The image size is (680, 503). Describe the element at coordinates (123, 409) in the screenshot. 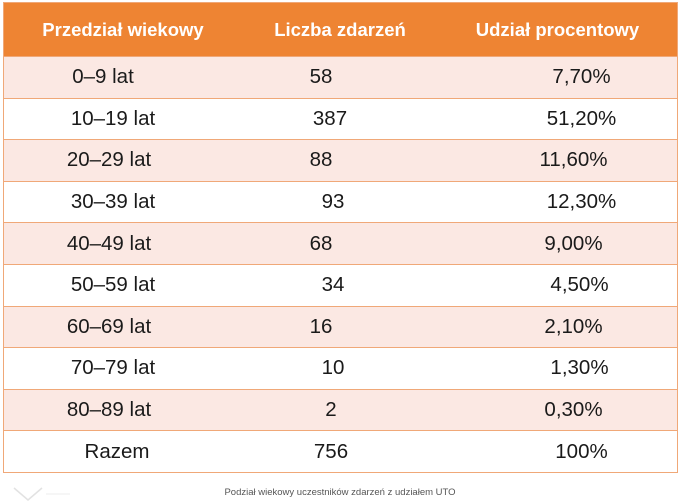

I see `age-range-cell: 80–89 lat` at that location.